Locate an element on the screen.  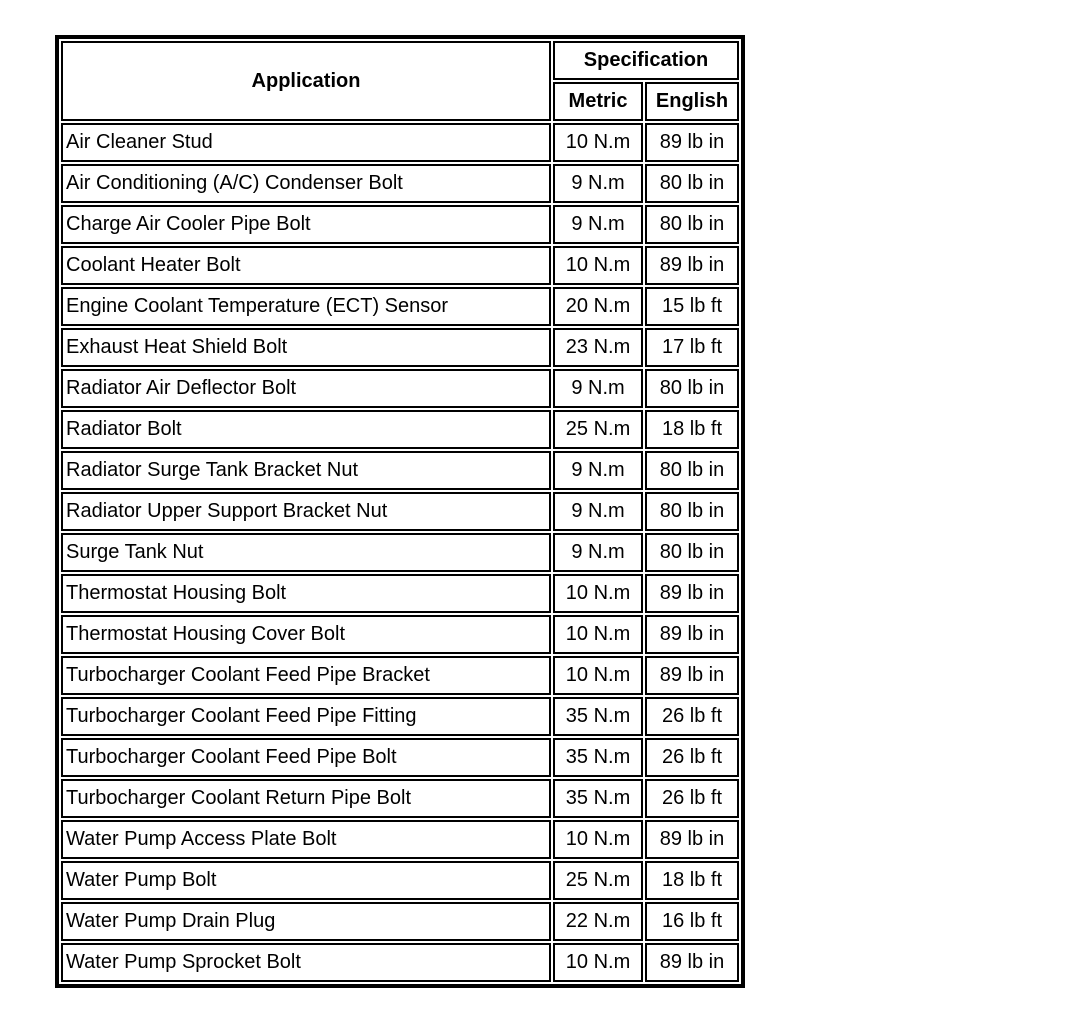
table-header: Application Specification Metric English is located at coordinates (400, 81).